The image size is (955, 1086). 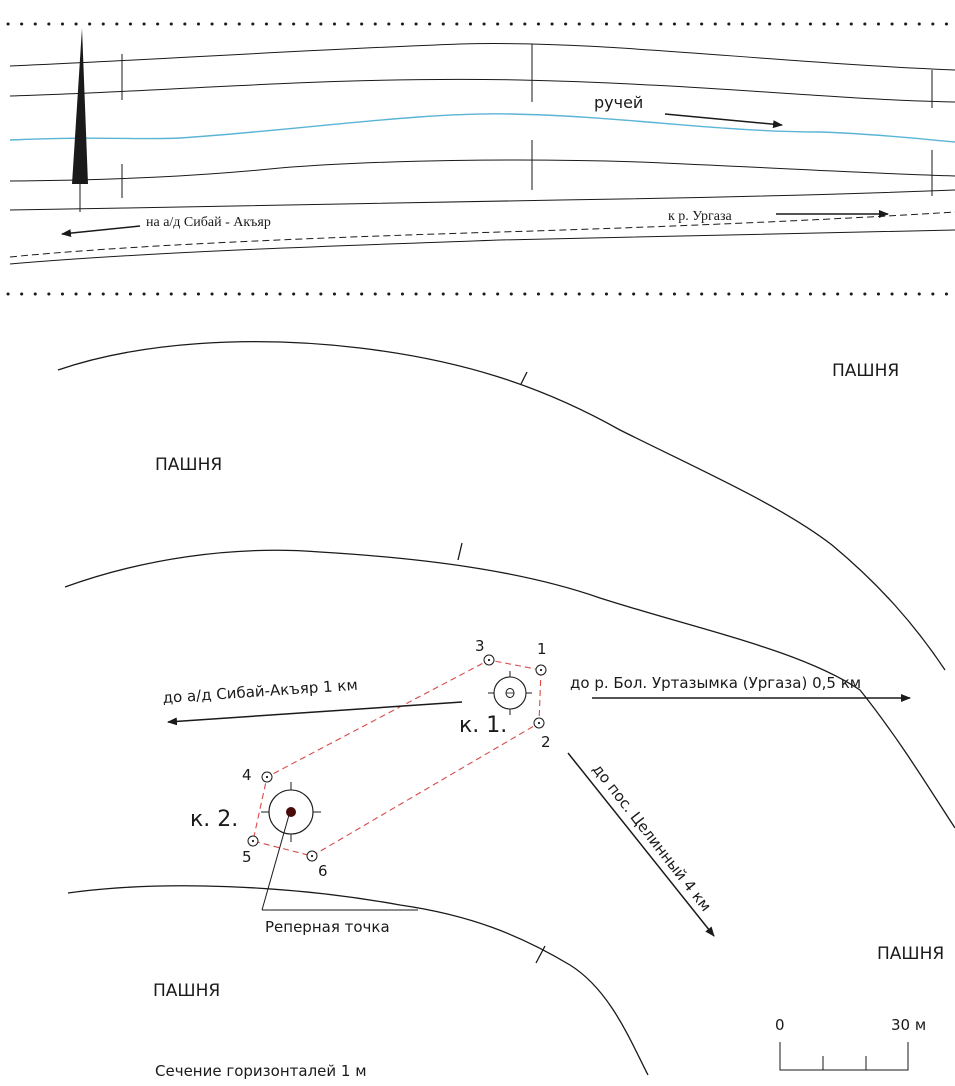 What do you see at coordinates (317, 865) in the screenshot?
I see `corner-point-6: 6` at bounding box center [317, 865].